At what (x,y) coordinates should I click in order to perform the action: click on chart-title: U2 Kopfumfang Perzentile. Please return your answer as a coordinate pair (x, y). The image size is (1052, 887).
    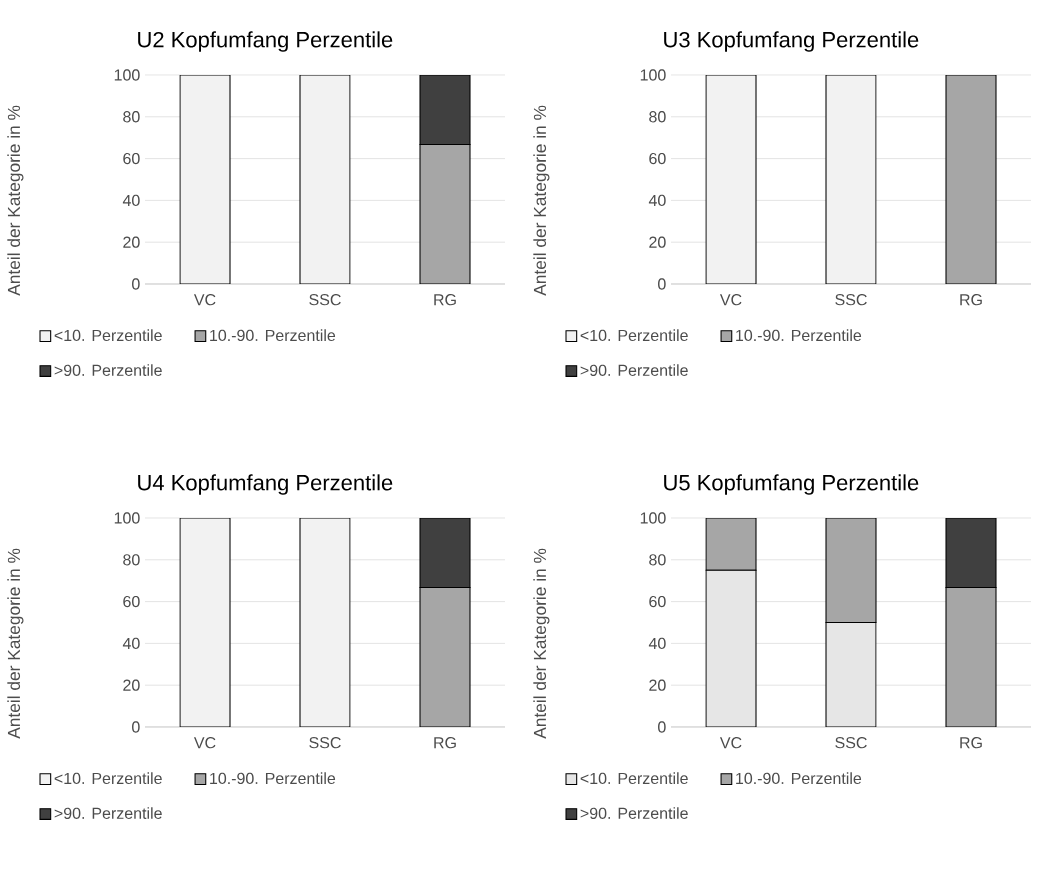
    Looking at the image, I should click on (265, 41).